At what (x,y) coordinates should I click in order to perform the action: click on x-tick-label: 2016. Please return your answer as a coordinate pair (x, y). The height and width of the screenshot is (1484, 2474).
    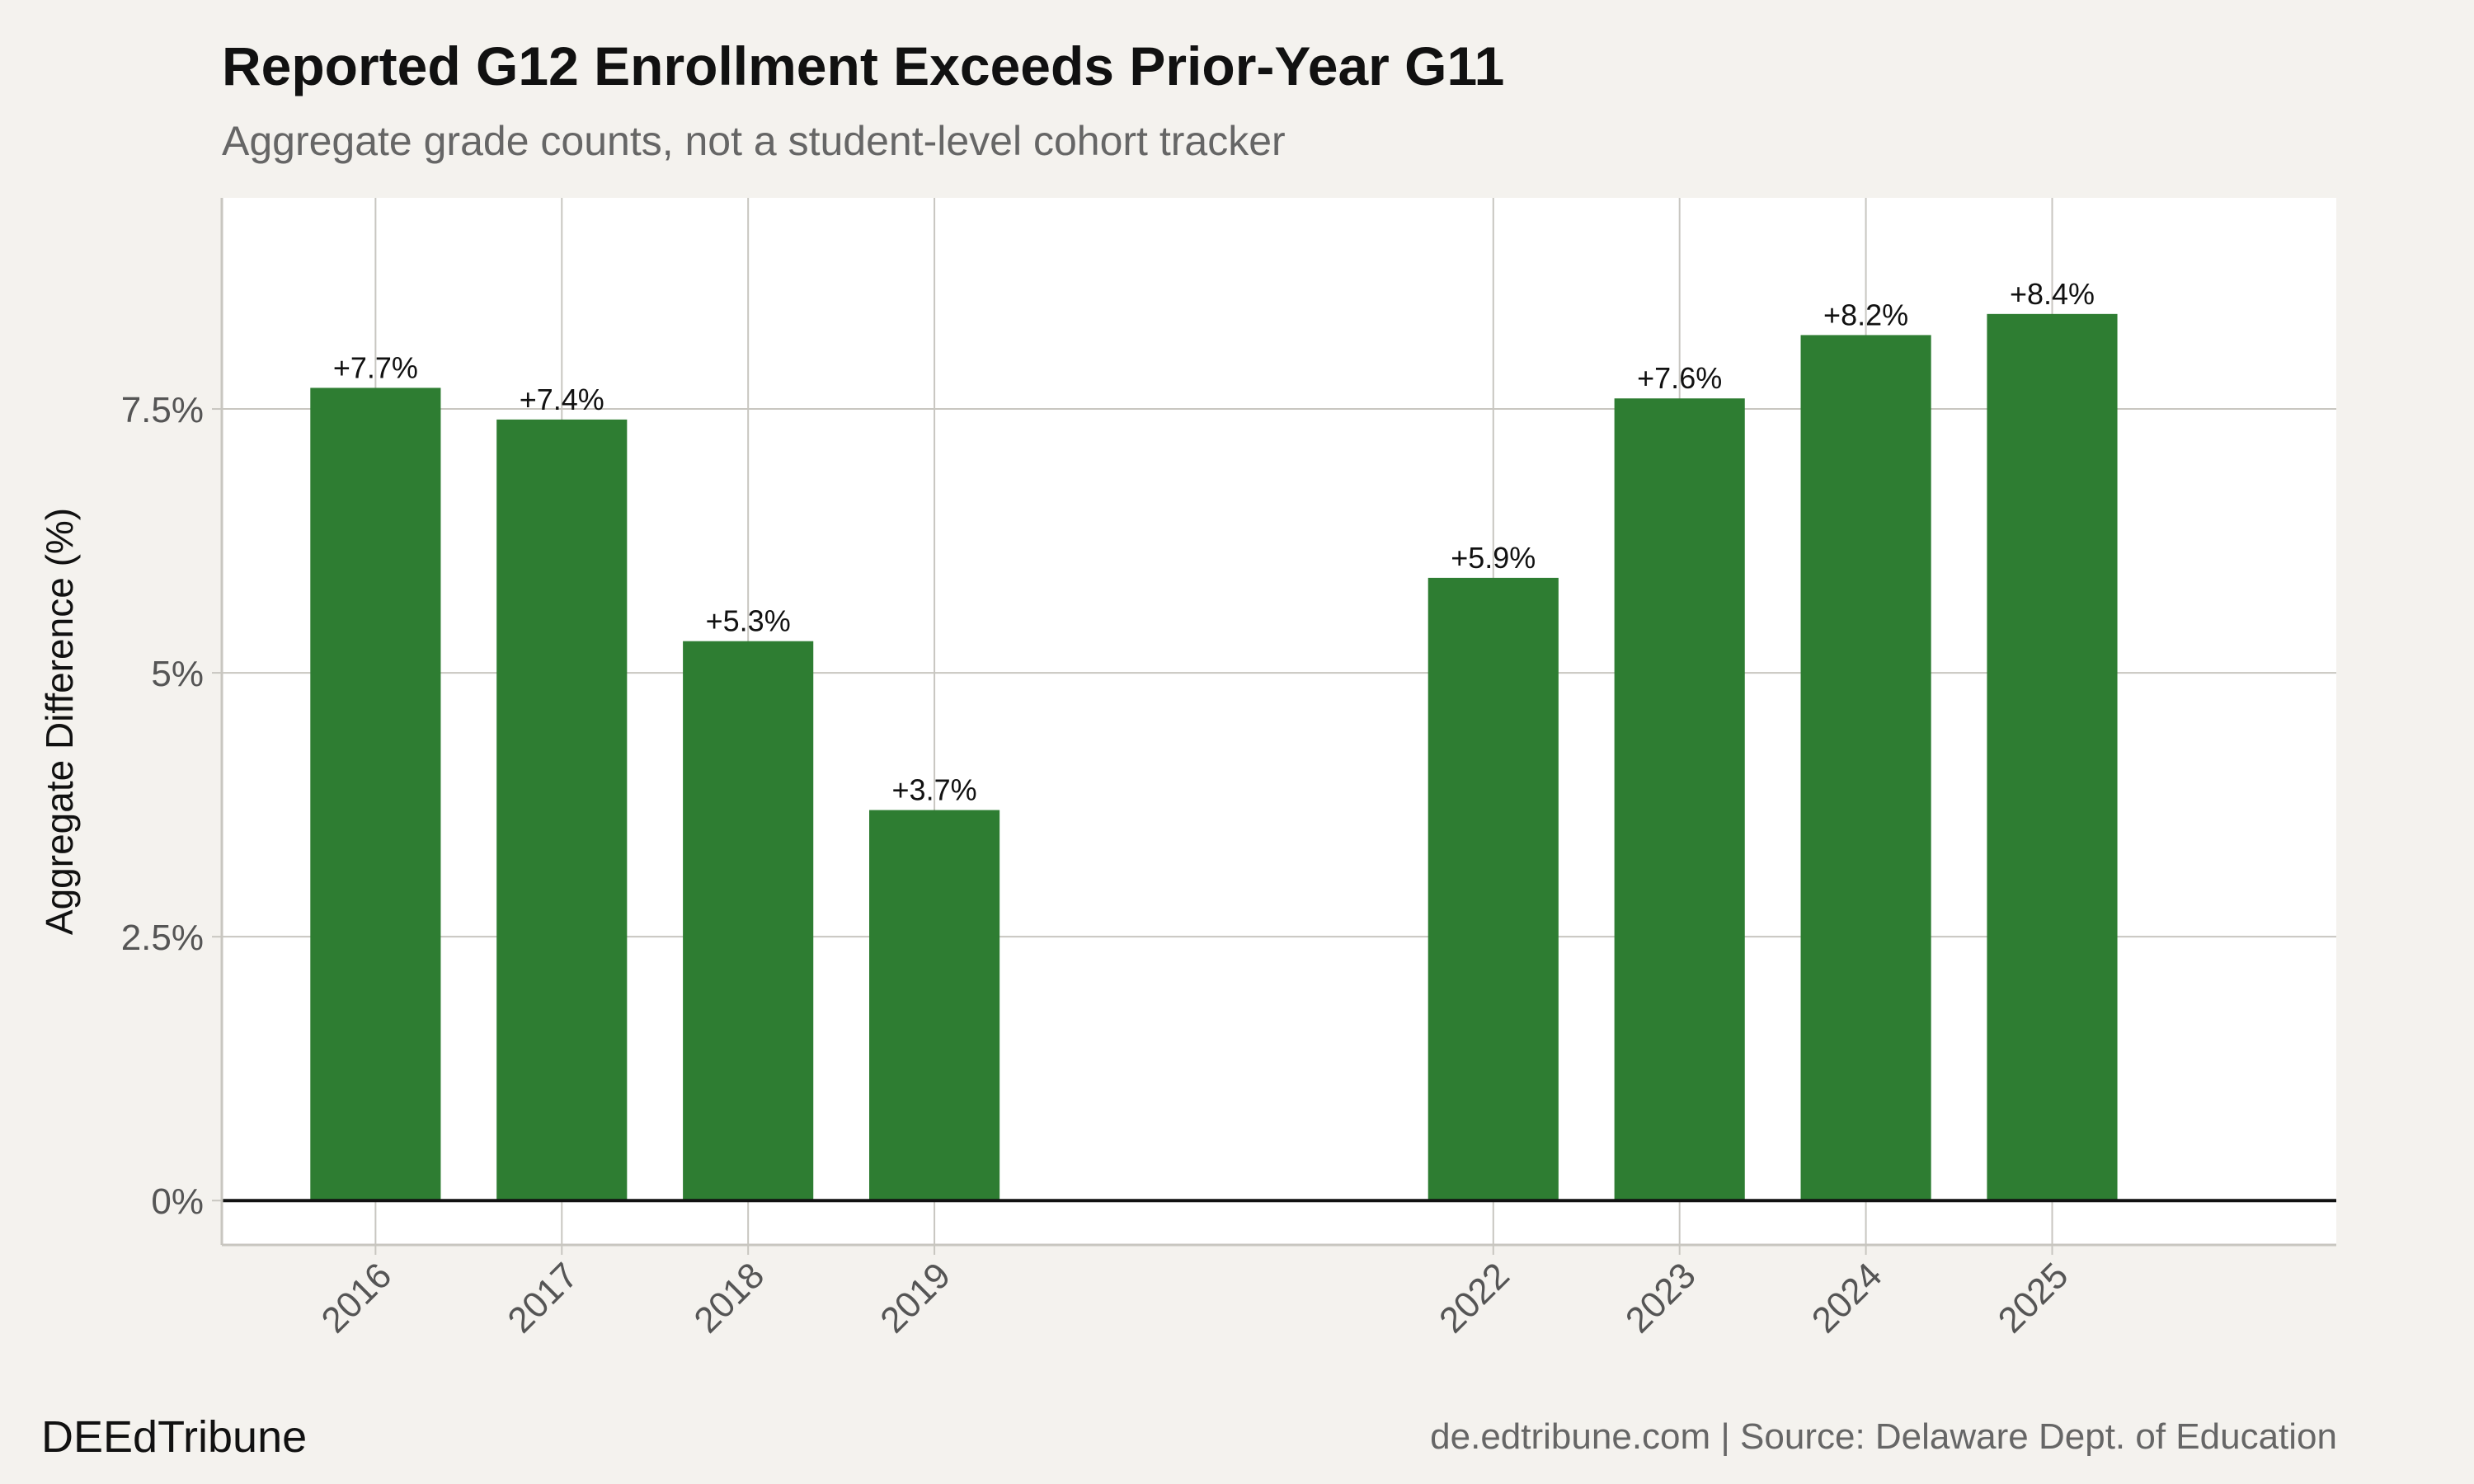
    Looking at the image, I should click on (357, 1298).